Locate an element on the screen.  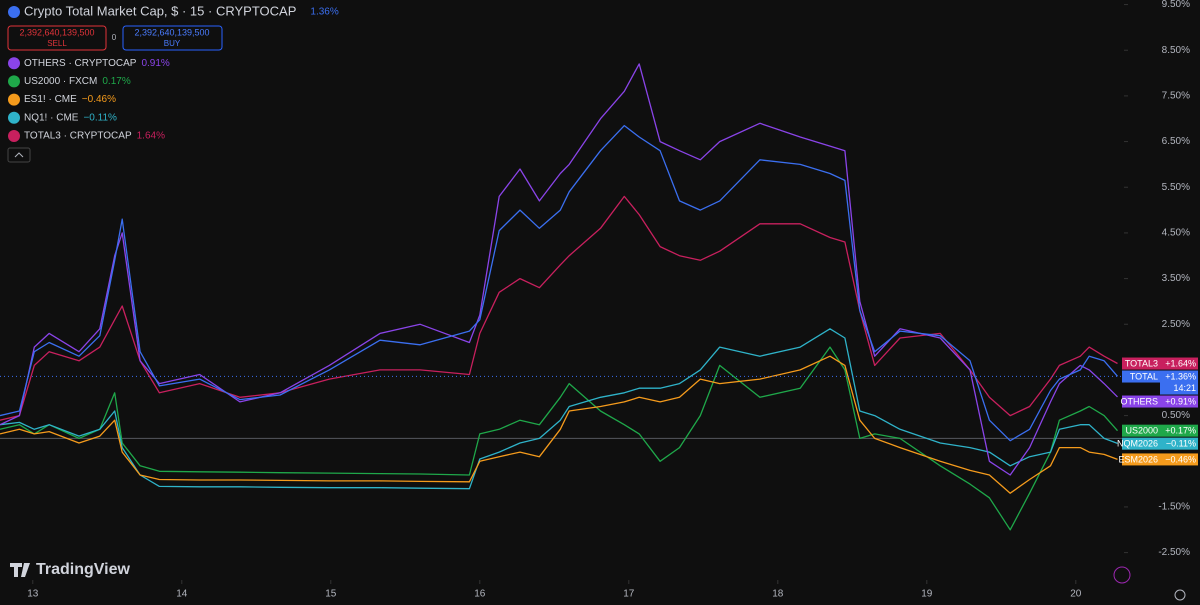
alert-icon is located at coordinates (1122, 575).